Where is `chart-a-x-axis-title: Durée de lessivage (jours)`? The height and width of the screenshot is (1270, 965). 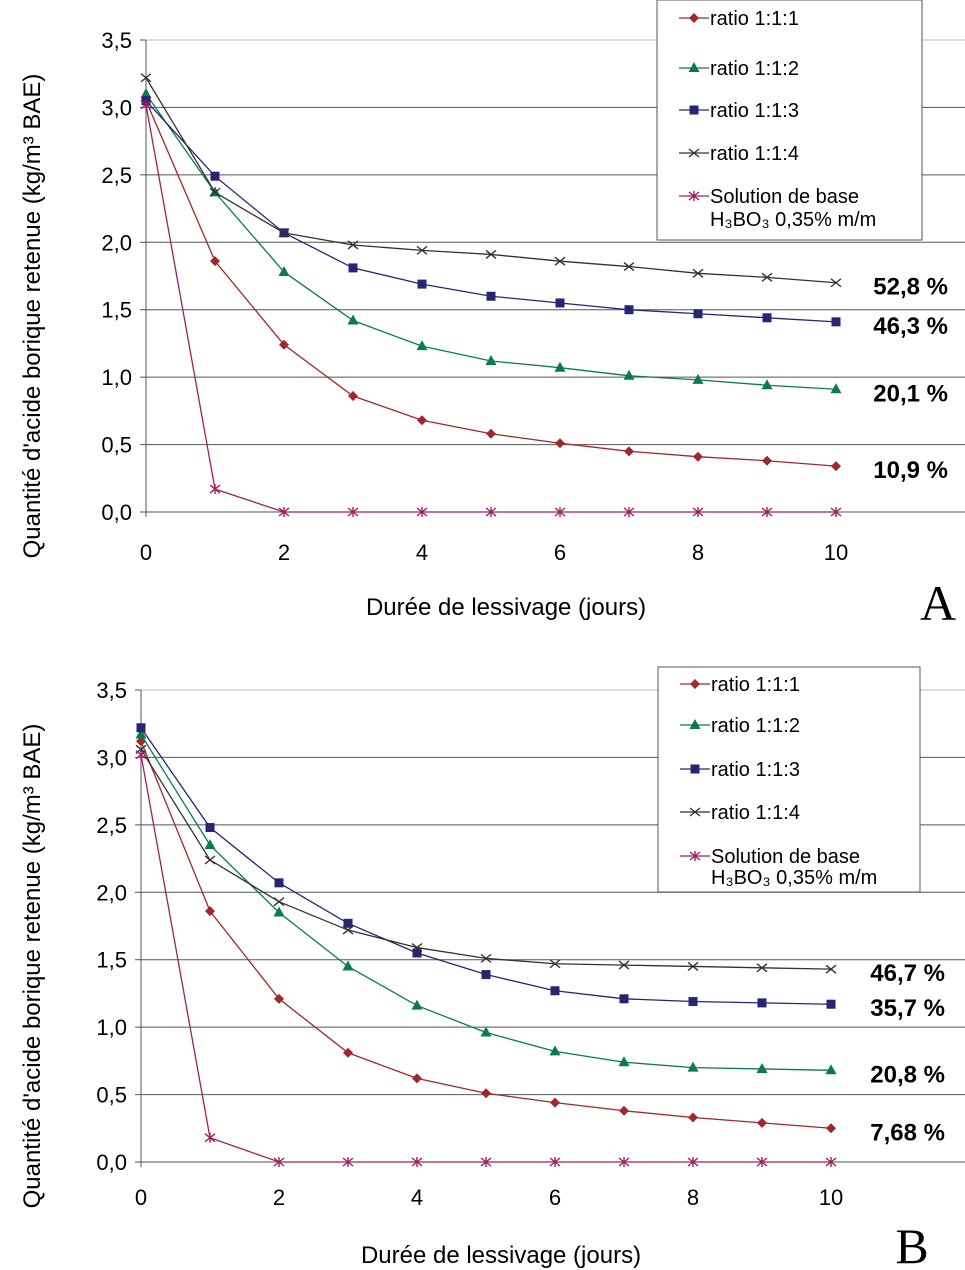
chart-a-x-axis-title: Durée de lessivage (jours) is located at coordinates (506, 607).